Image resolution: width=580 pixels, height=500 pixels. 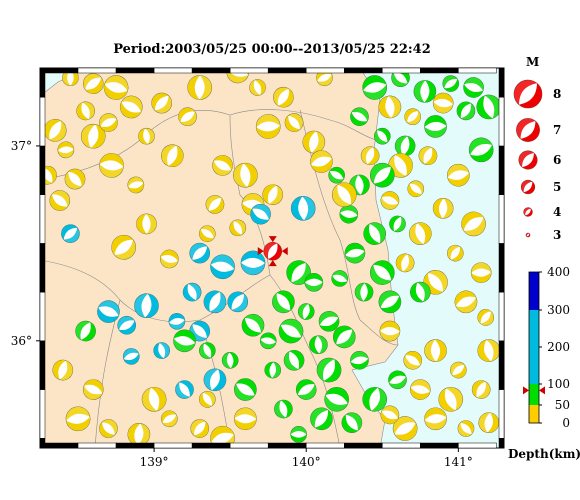 What do you see at coordinates (154, 462) in the screenshot?
I see `lon-tick-label: 139°` at bounding box center [154, 462].